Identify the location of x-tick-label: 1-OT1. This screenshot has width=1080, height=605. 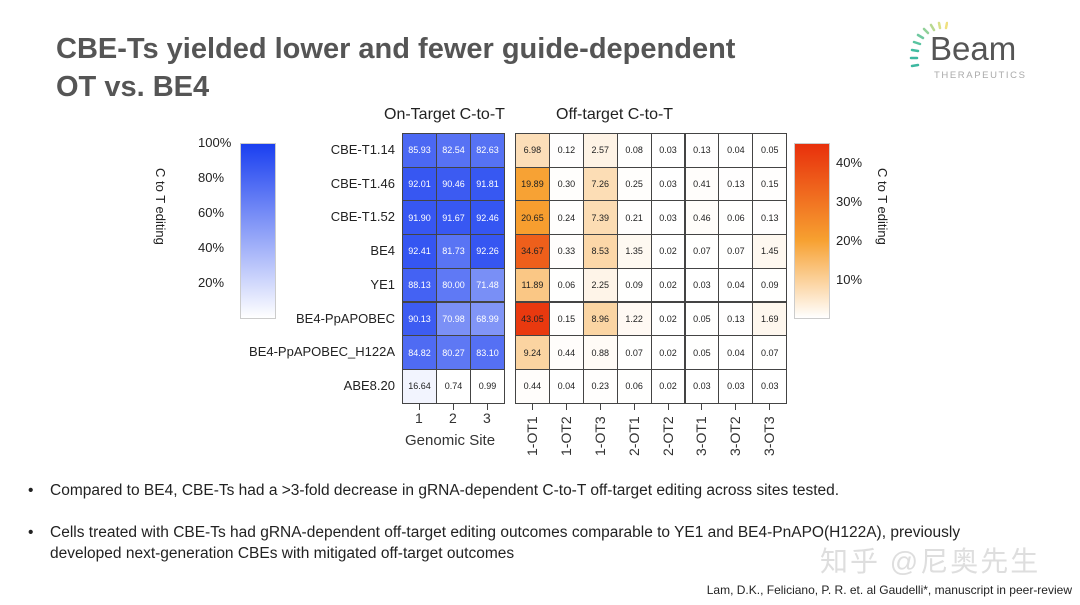
(531, 436).